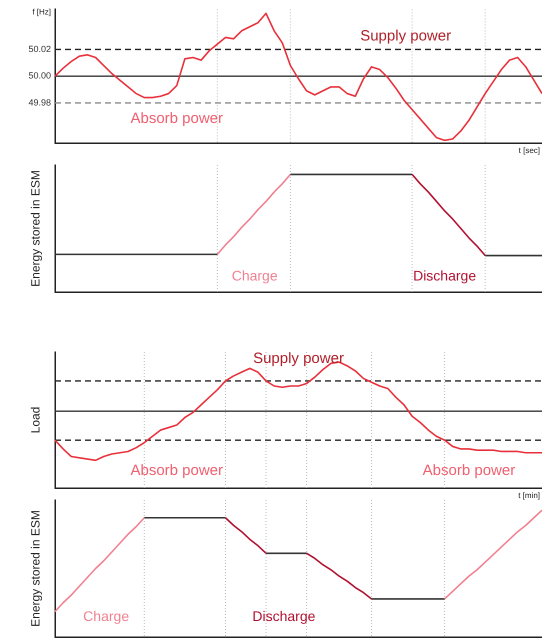  Describe the element at coordinates (39, 102) in the screenshot. I see `y-tick-label: 49.98` at that location.